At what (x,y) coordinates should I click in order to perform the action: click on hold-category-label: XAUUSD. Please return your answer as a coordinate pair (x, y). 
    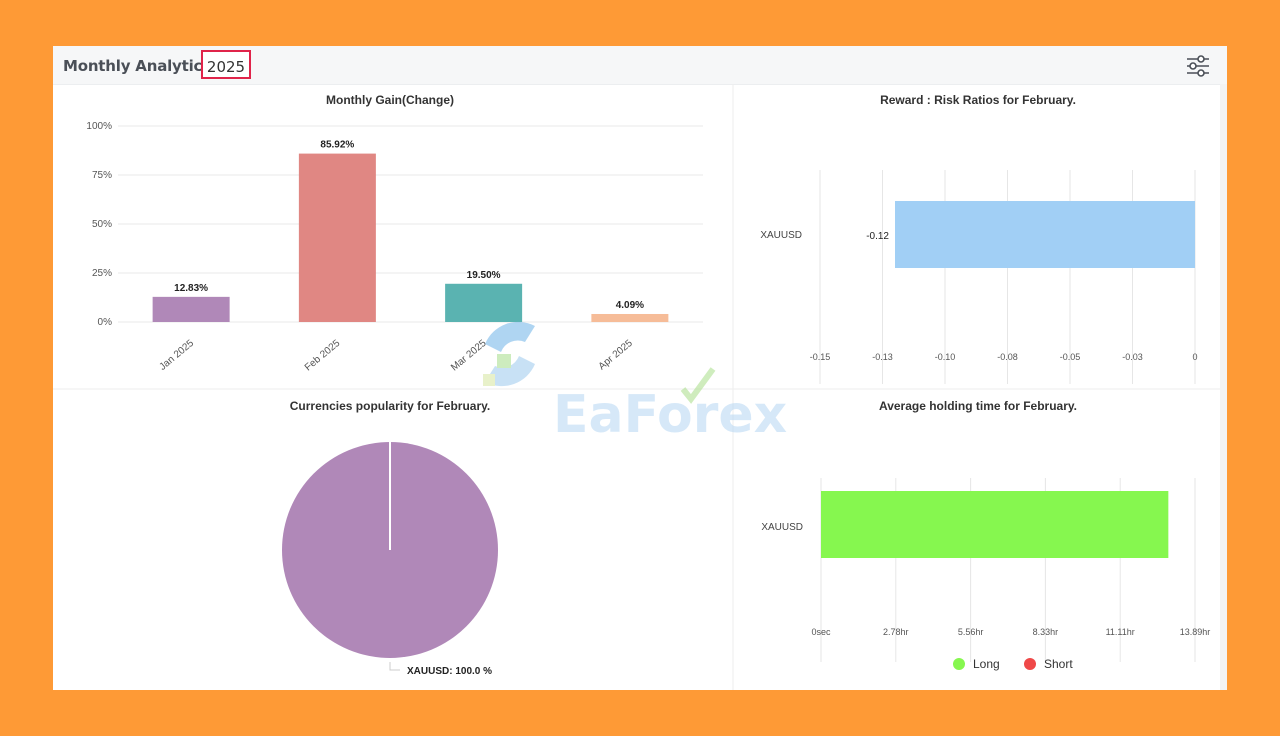
    Looking at the image, I should click on (782, 527).